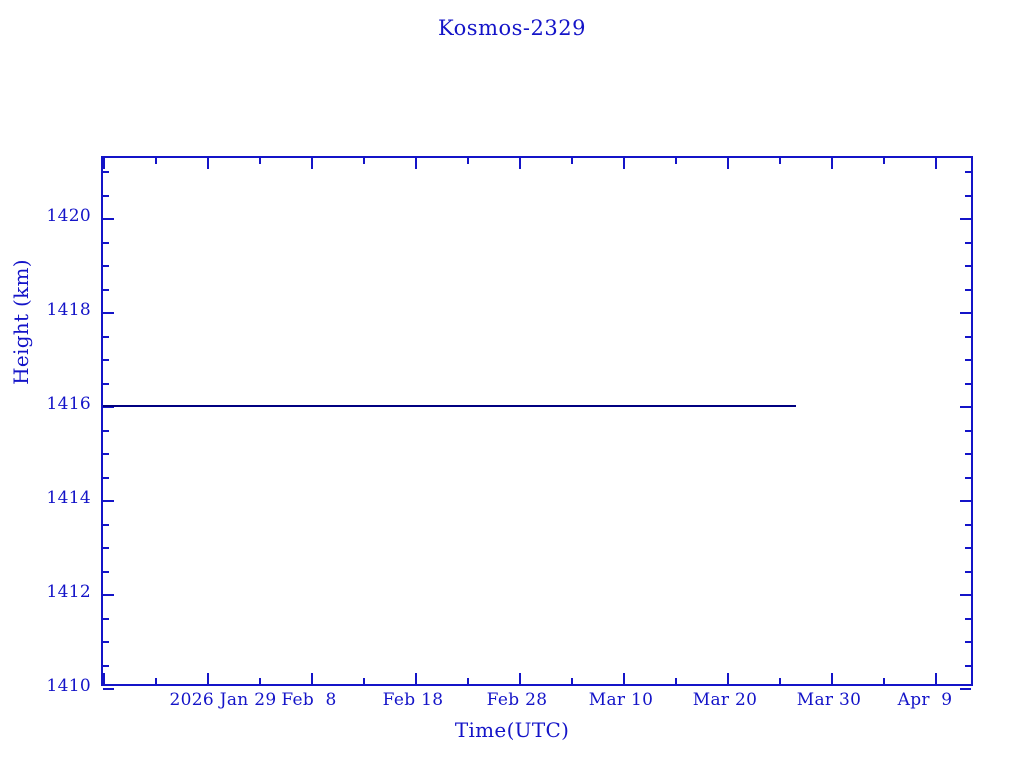  I want to click on y-axis-tick-label: 1418, so click(68, 310).